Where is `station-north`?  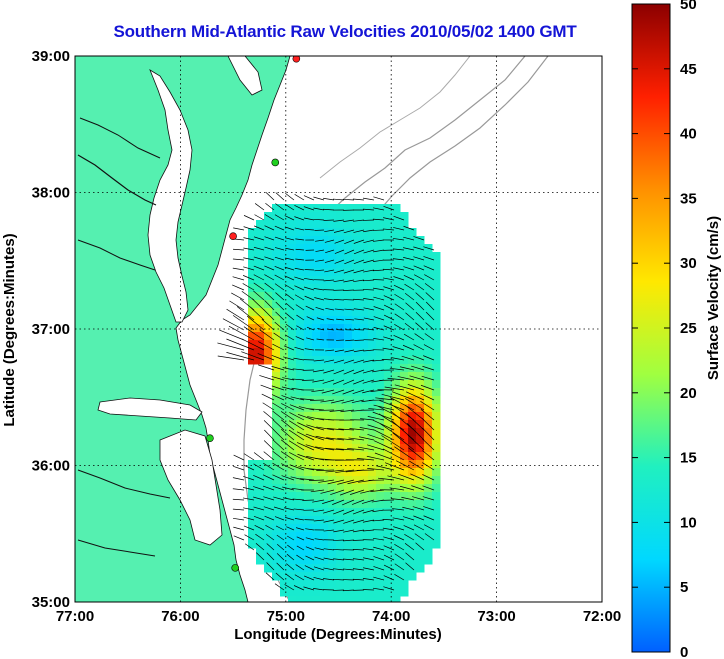
station-north is located at coordinates (296, 59).